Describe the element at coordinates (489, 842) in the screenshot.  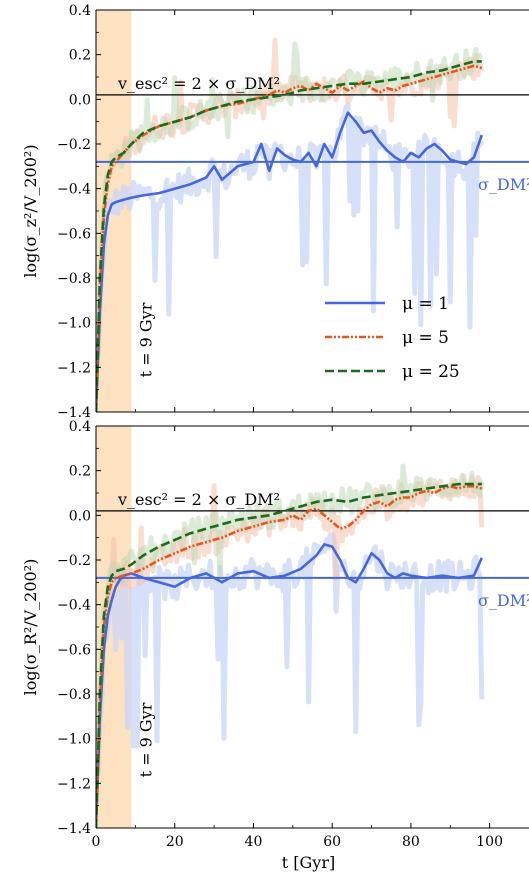
I see `x-tick-label: 100` at that location.